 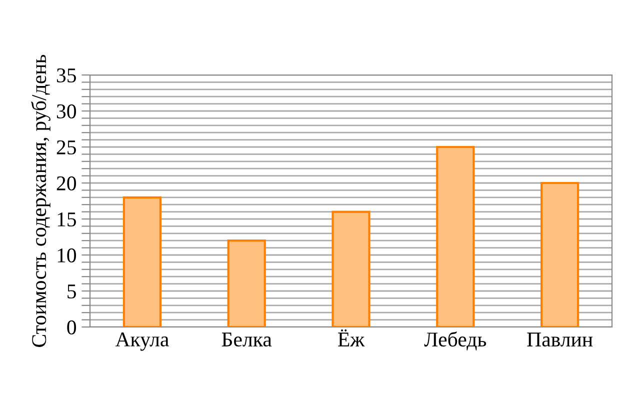 I want to click on x-tick-label: Акула, so click(x=142, y=341).